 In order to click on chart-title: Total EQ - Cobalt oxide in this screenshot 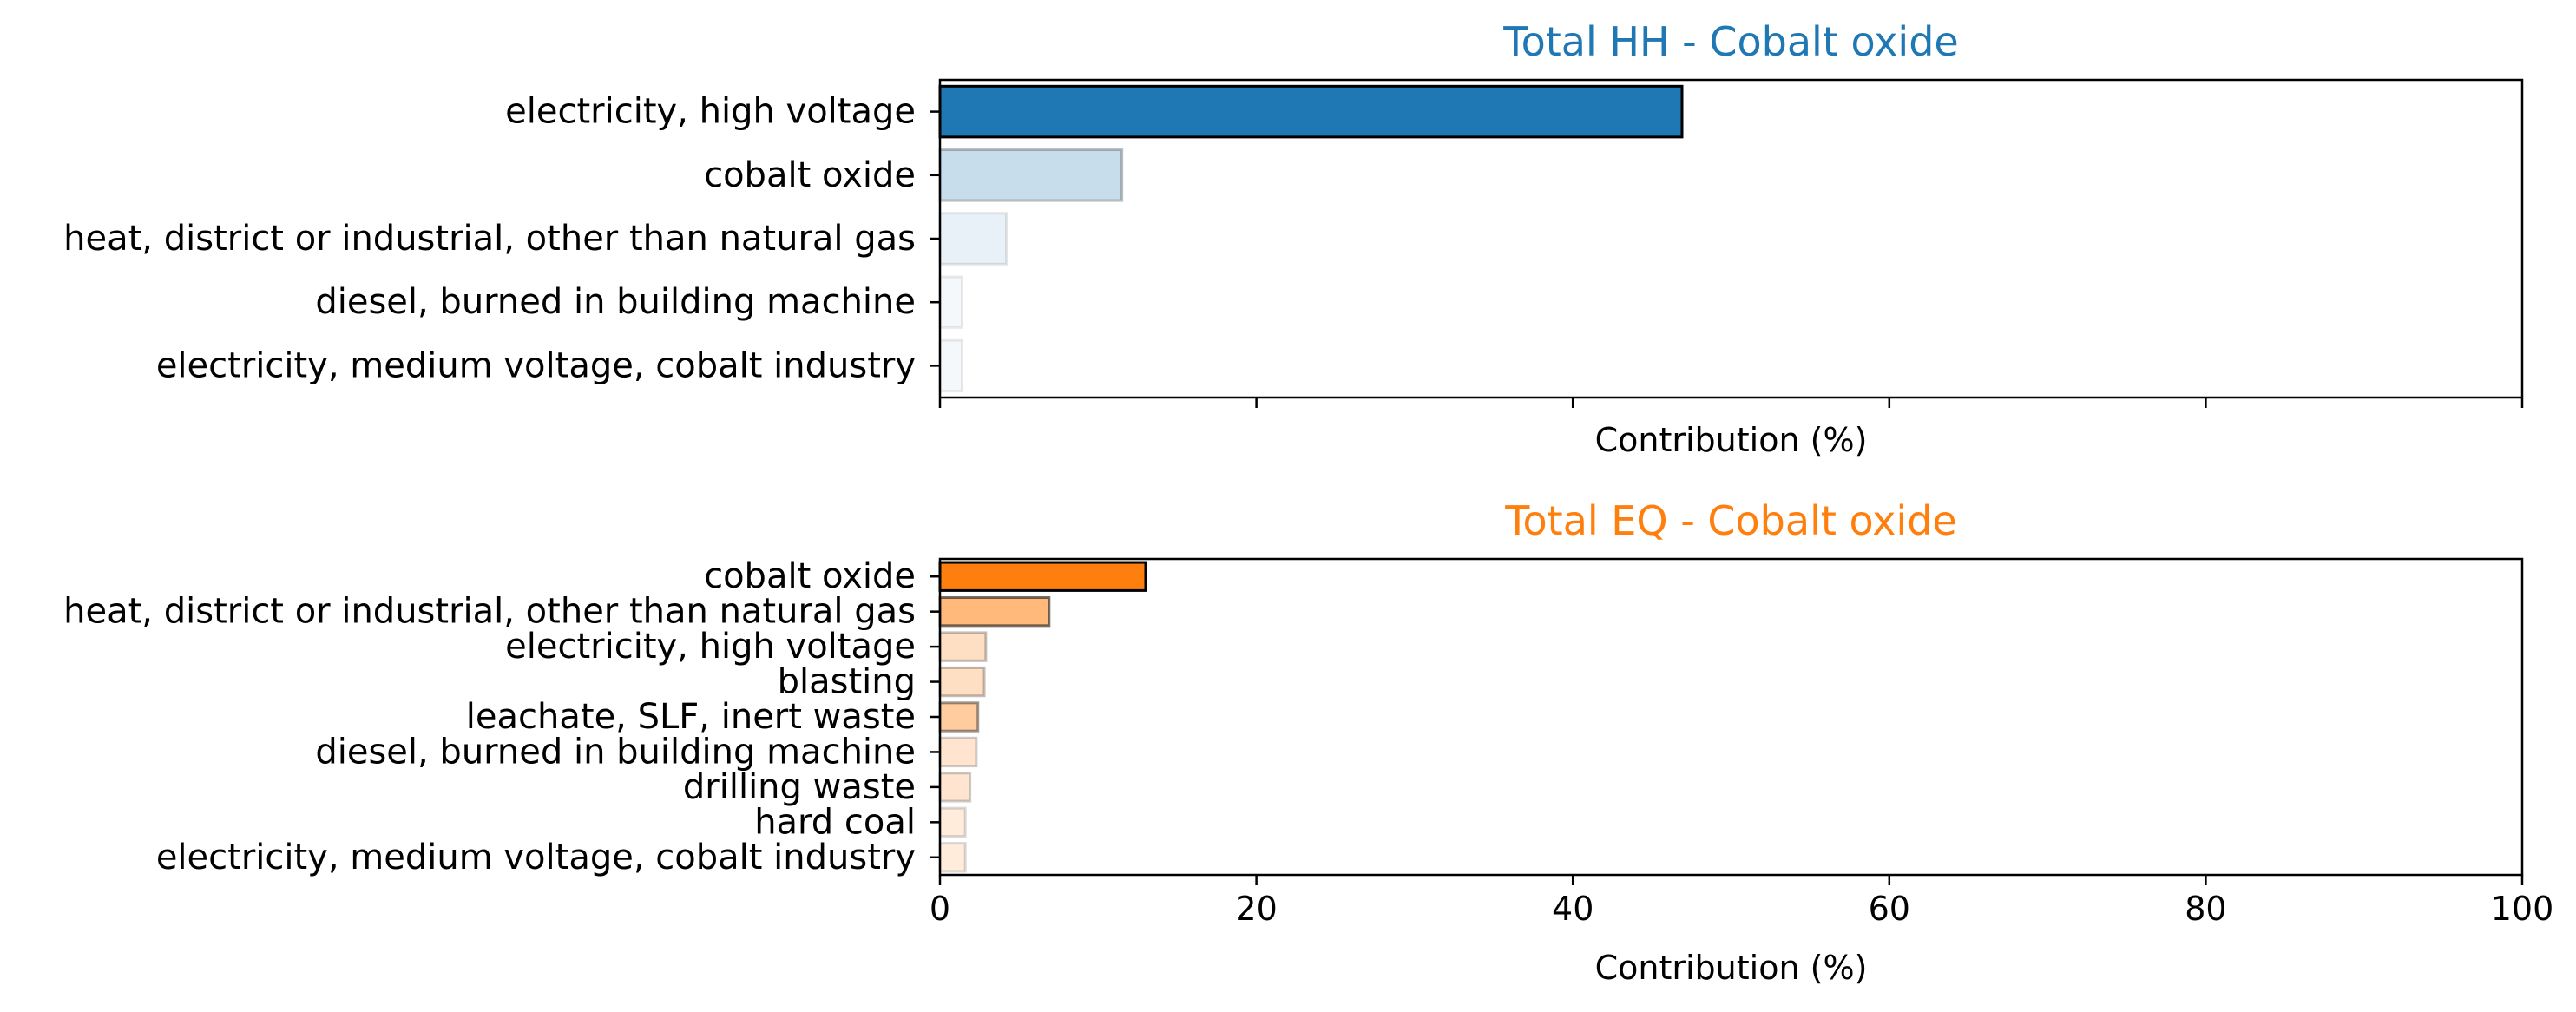, I will do `click(1731, 521)`.